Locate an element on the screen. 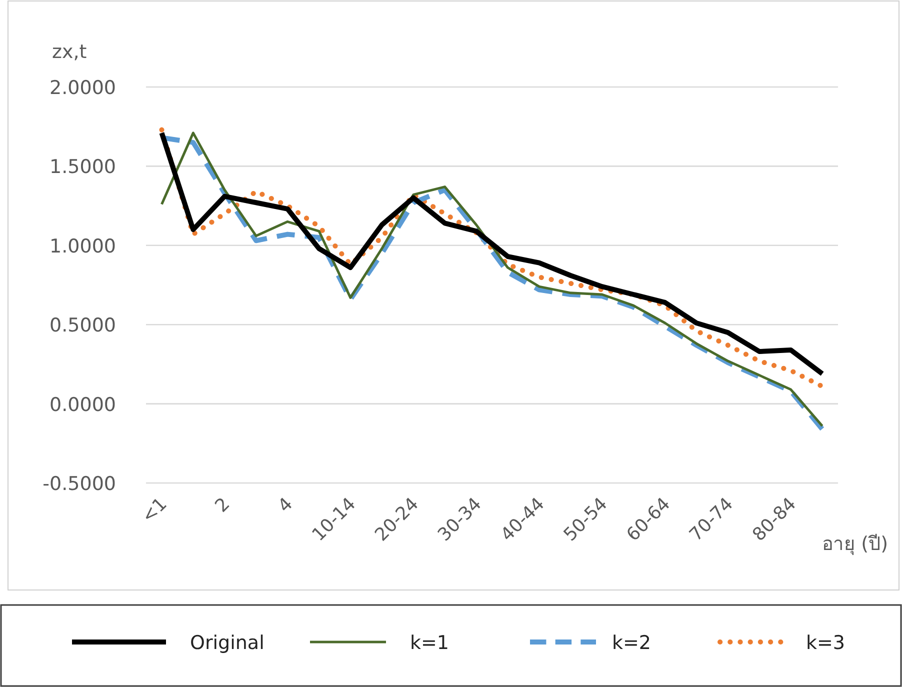 This screenshot has height=687, width=902. legend-label: Original is located at coordinates (227, 643).